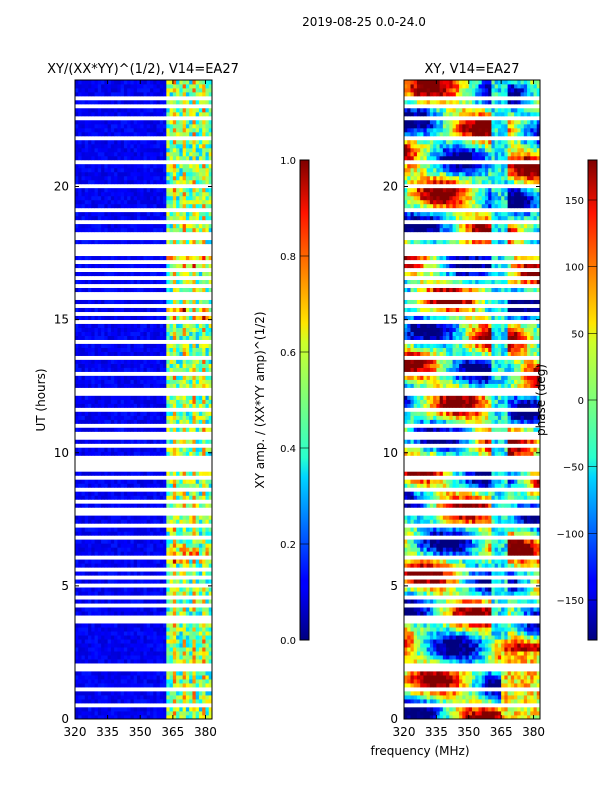 The image size is (600, 800). I want to click on left-panel-title: XY/(XX*YY)^(1/2), V14=EA27, so click(143, 69).